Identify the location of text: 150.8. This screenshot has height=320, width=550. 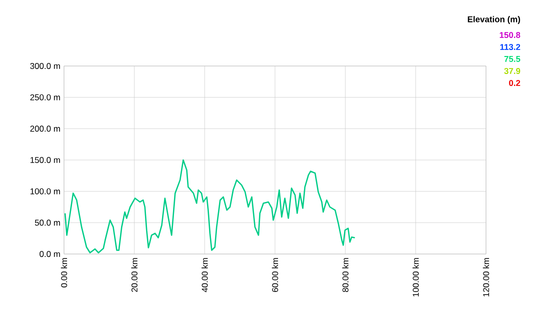
(510, 35).